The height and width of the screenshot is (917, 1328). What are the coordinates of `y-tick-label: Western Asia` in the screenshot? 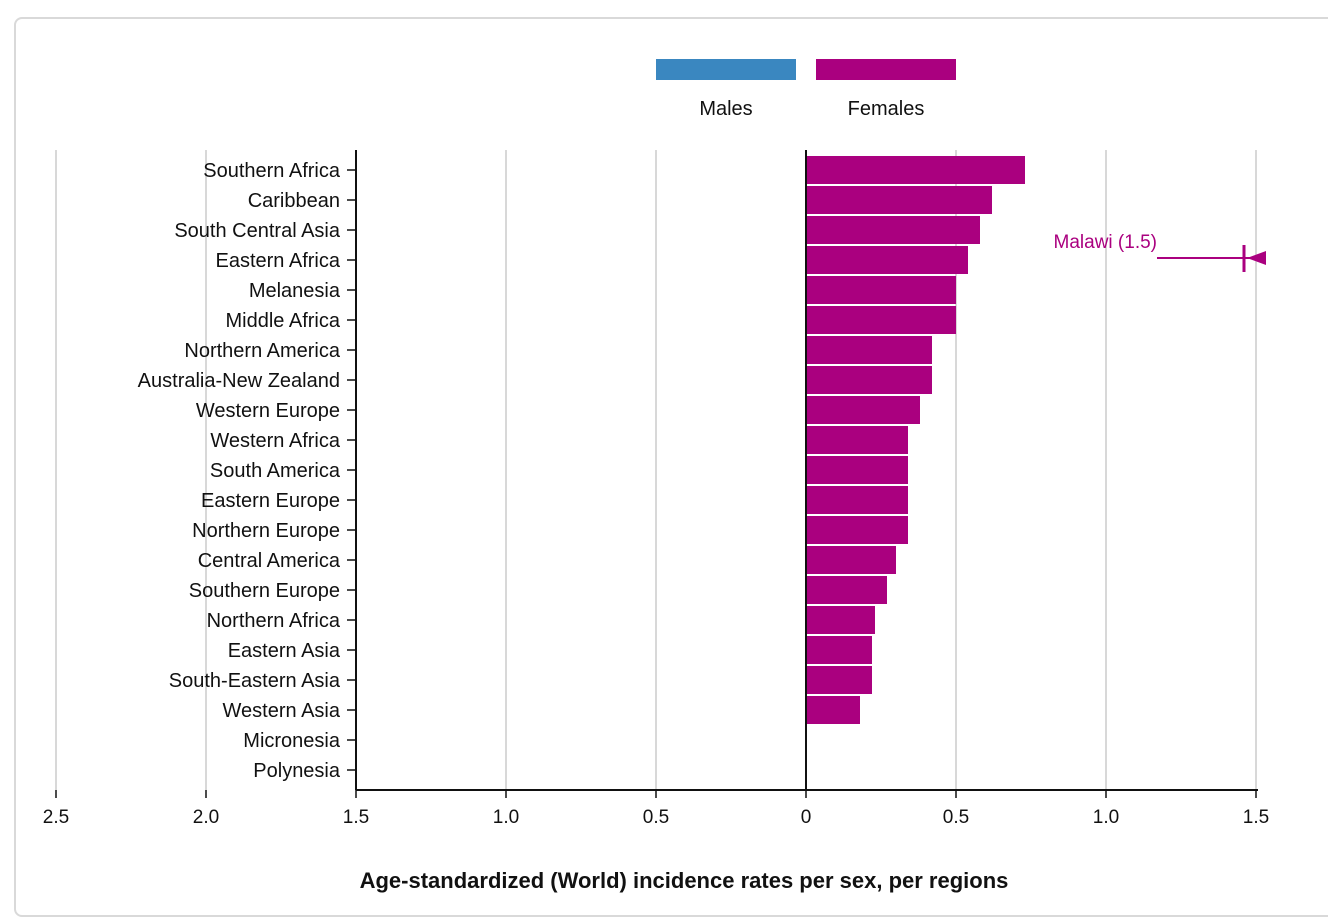 It's located at (282, 711).